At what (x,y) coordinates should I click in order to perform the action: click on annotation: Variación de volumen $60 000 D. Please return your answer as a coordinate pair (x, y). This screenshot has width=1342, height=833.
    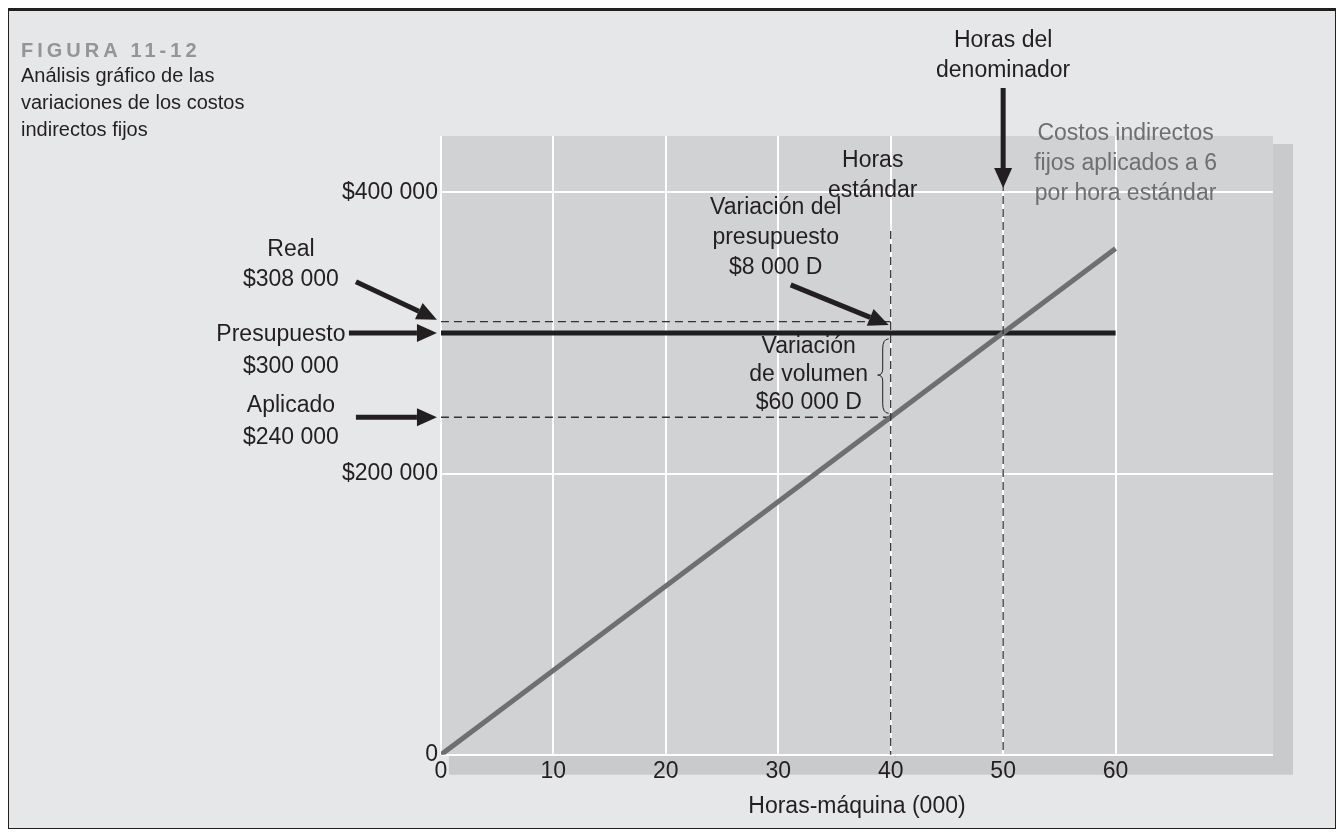
    Looking at the image, I should click on (809, 373).